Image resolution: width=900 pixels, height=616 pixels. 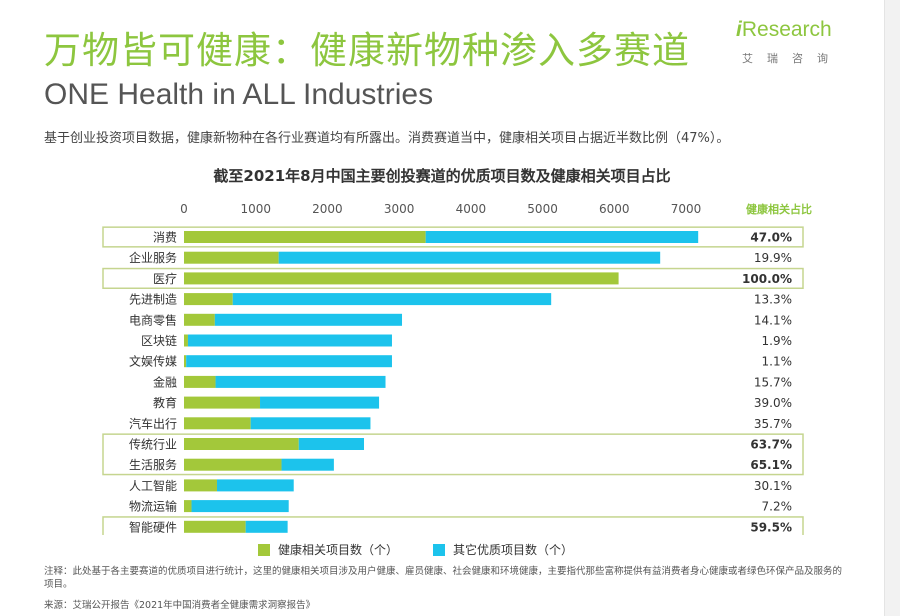 I want to click on legend-item-health: 健康相关项目数（个）, so click(x=328, y=549).